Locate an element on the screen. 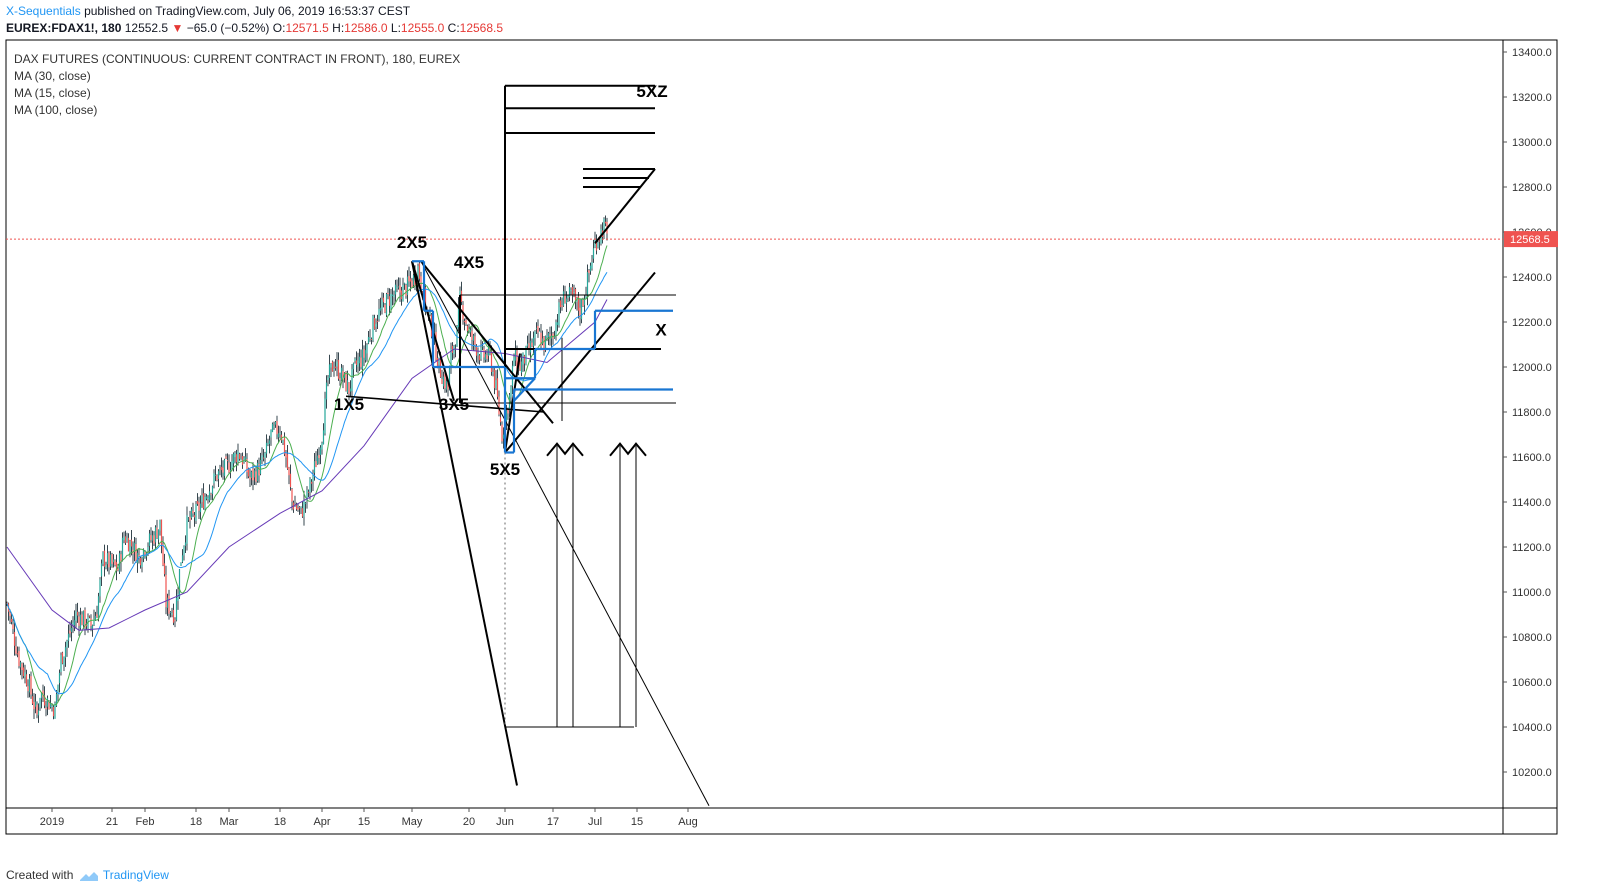 The width and height of the screenshot is (1612, 894). symbol-label: EUREX:FDAX1!, 180 is located at coordinates (64, 28).